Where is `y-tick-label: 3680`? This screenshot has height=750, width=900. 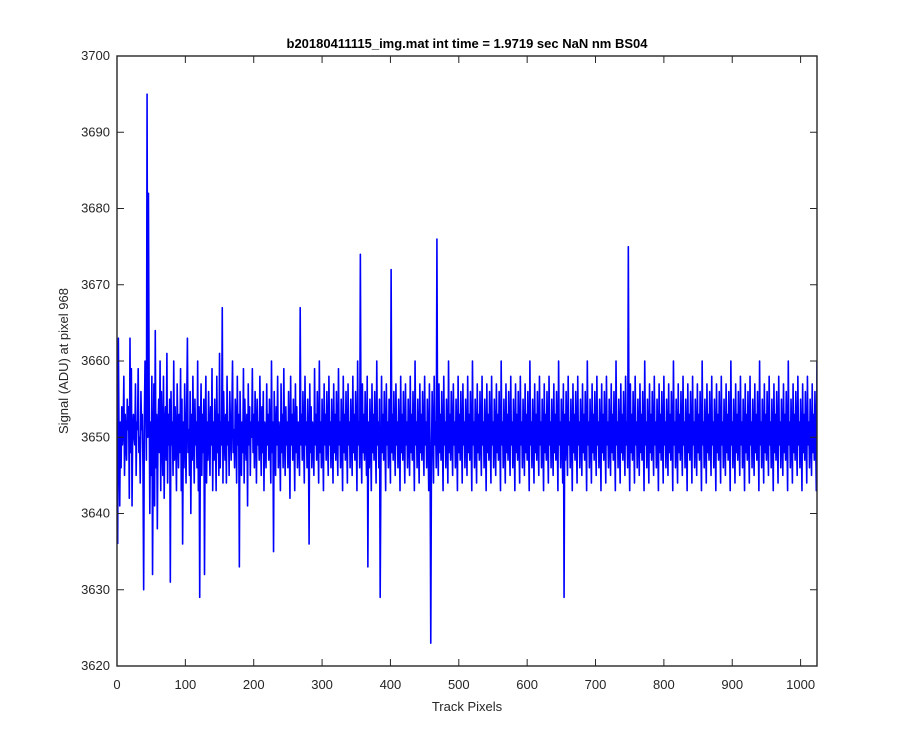
y-tick-label: 3680 is located at coordinates (95, 208).